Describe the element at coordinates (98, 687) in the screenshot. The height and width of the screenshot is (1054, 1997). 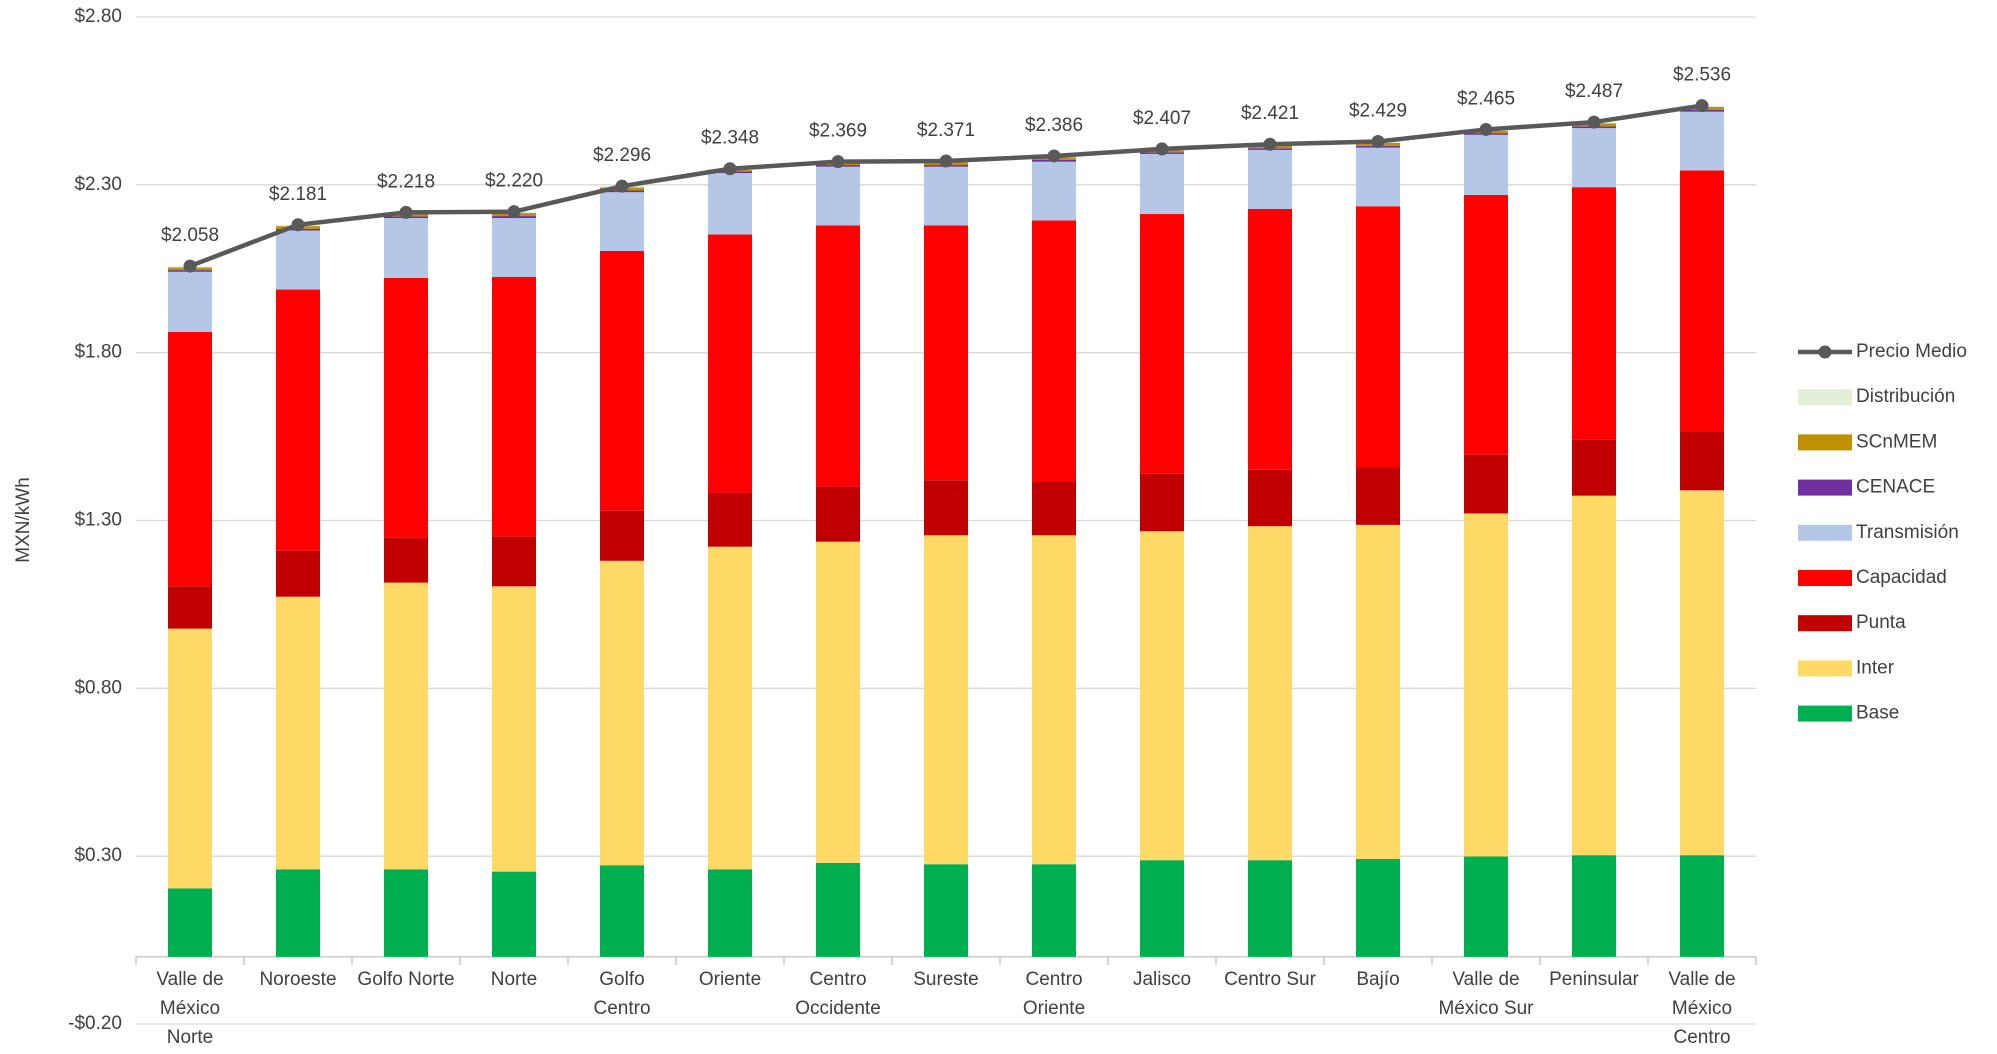
I see `y-tick-label: $0.80` at that location.